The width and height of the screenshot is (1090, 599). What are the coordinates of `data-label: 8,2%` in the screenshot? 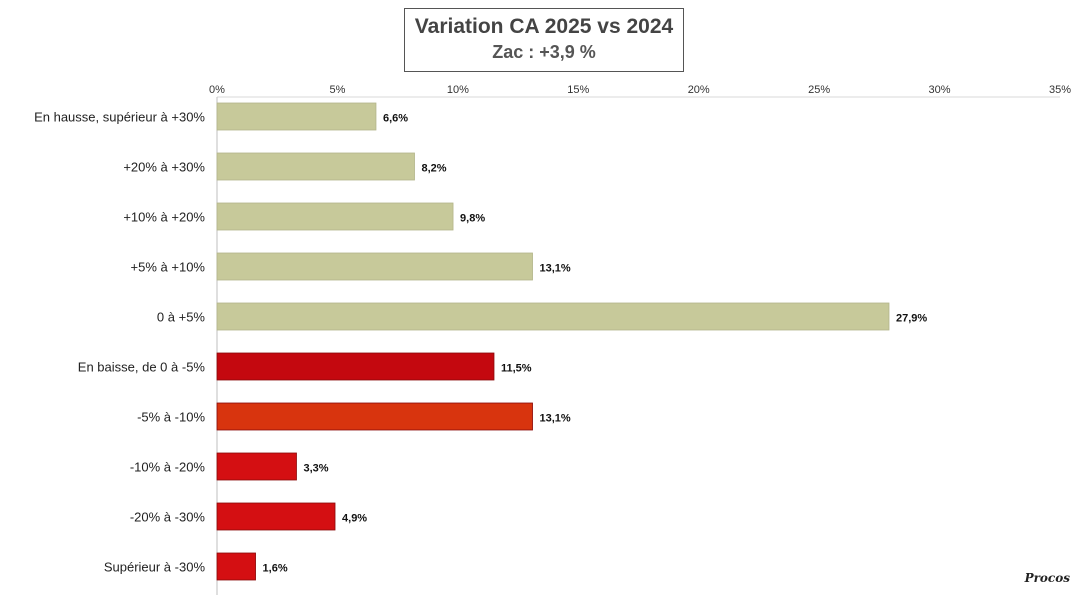 It's located at (434, 169).